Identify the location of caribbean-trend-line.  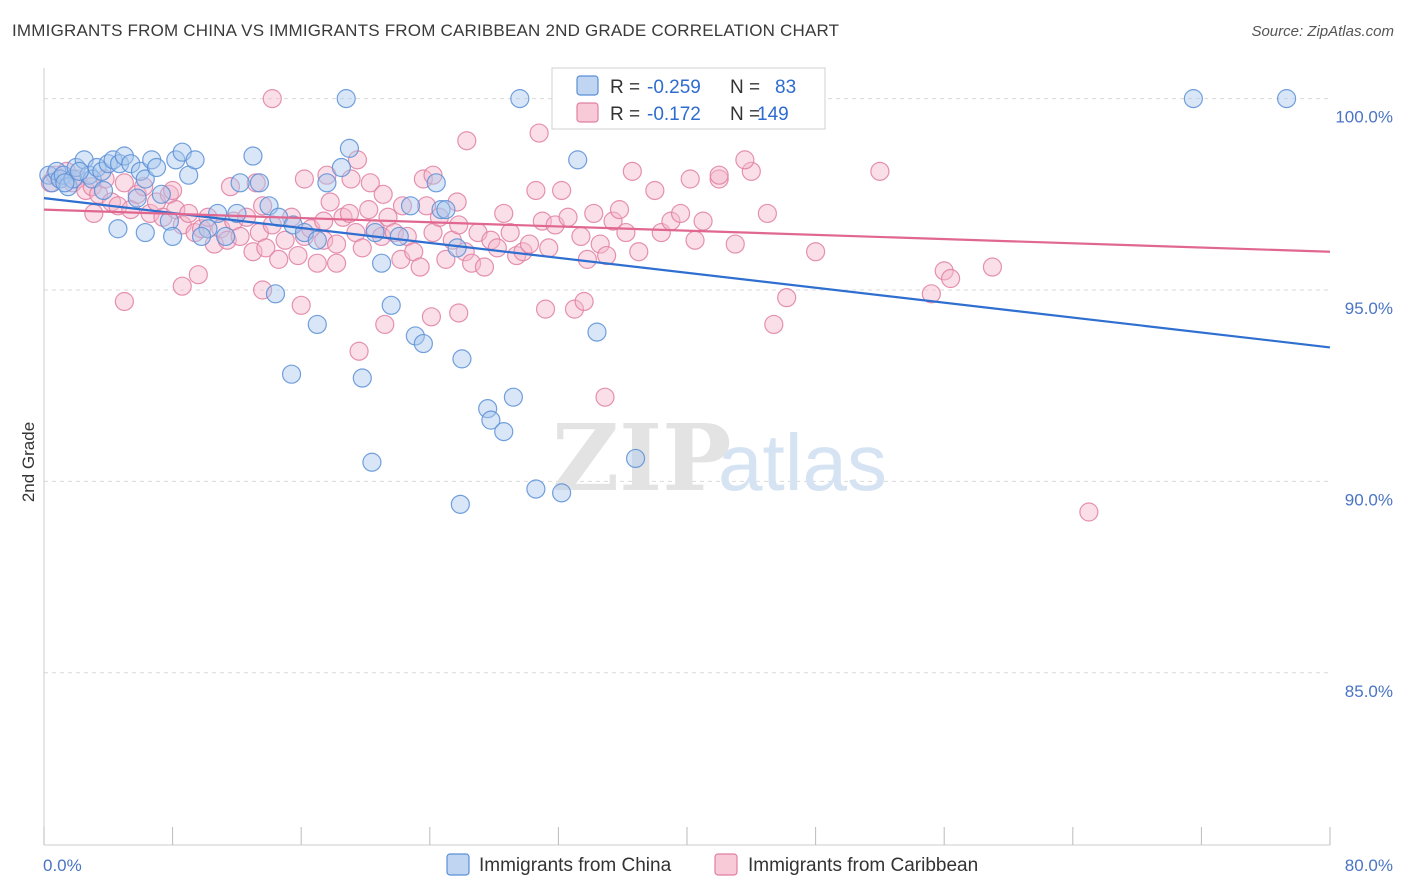
(687, 230).